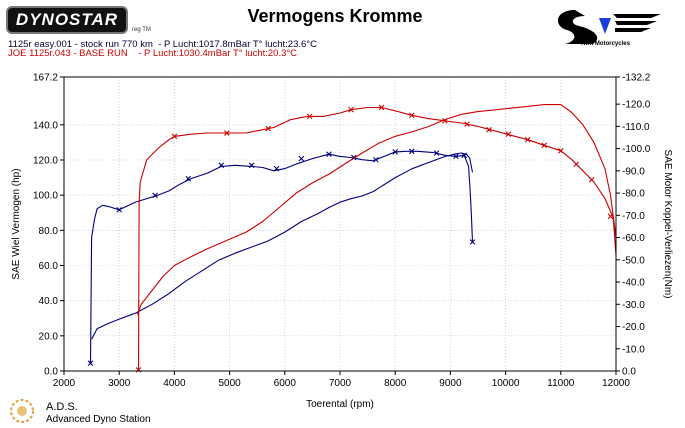  I want to click on page-title: Vermogens Kromme, so click(335, 16).